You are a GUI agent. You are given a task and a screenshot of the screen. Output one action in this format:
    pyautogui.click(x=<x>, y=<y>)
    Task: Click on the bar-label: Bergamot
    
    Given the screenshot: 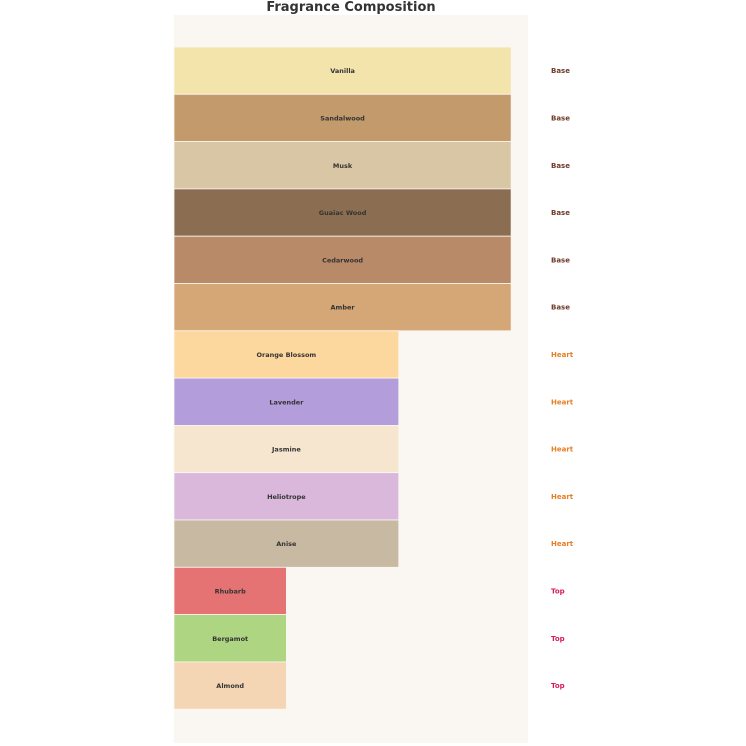 What is the action you would take?
    pyautogui.click(x=230, y=639)
    